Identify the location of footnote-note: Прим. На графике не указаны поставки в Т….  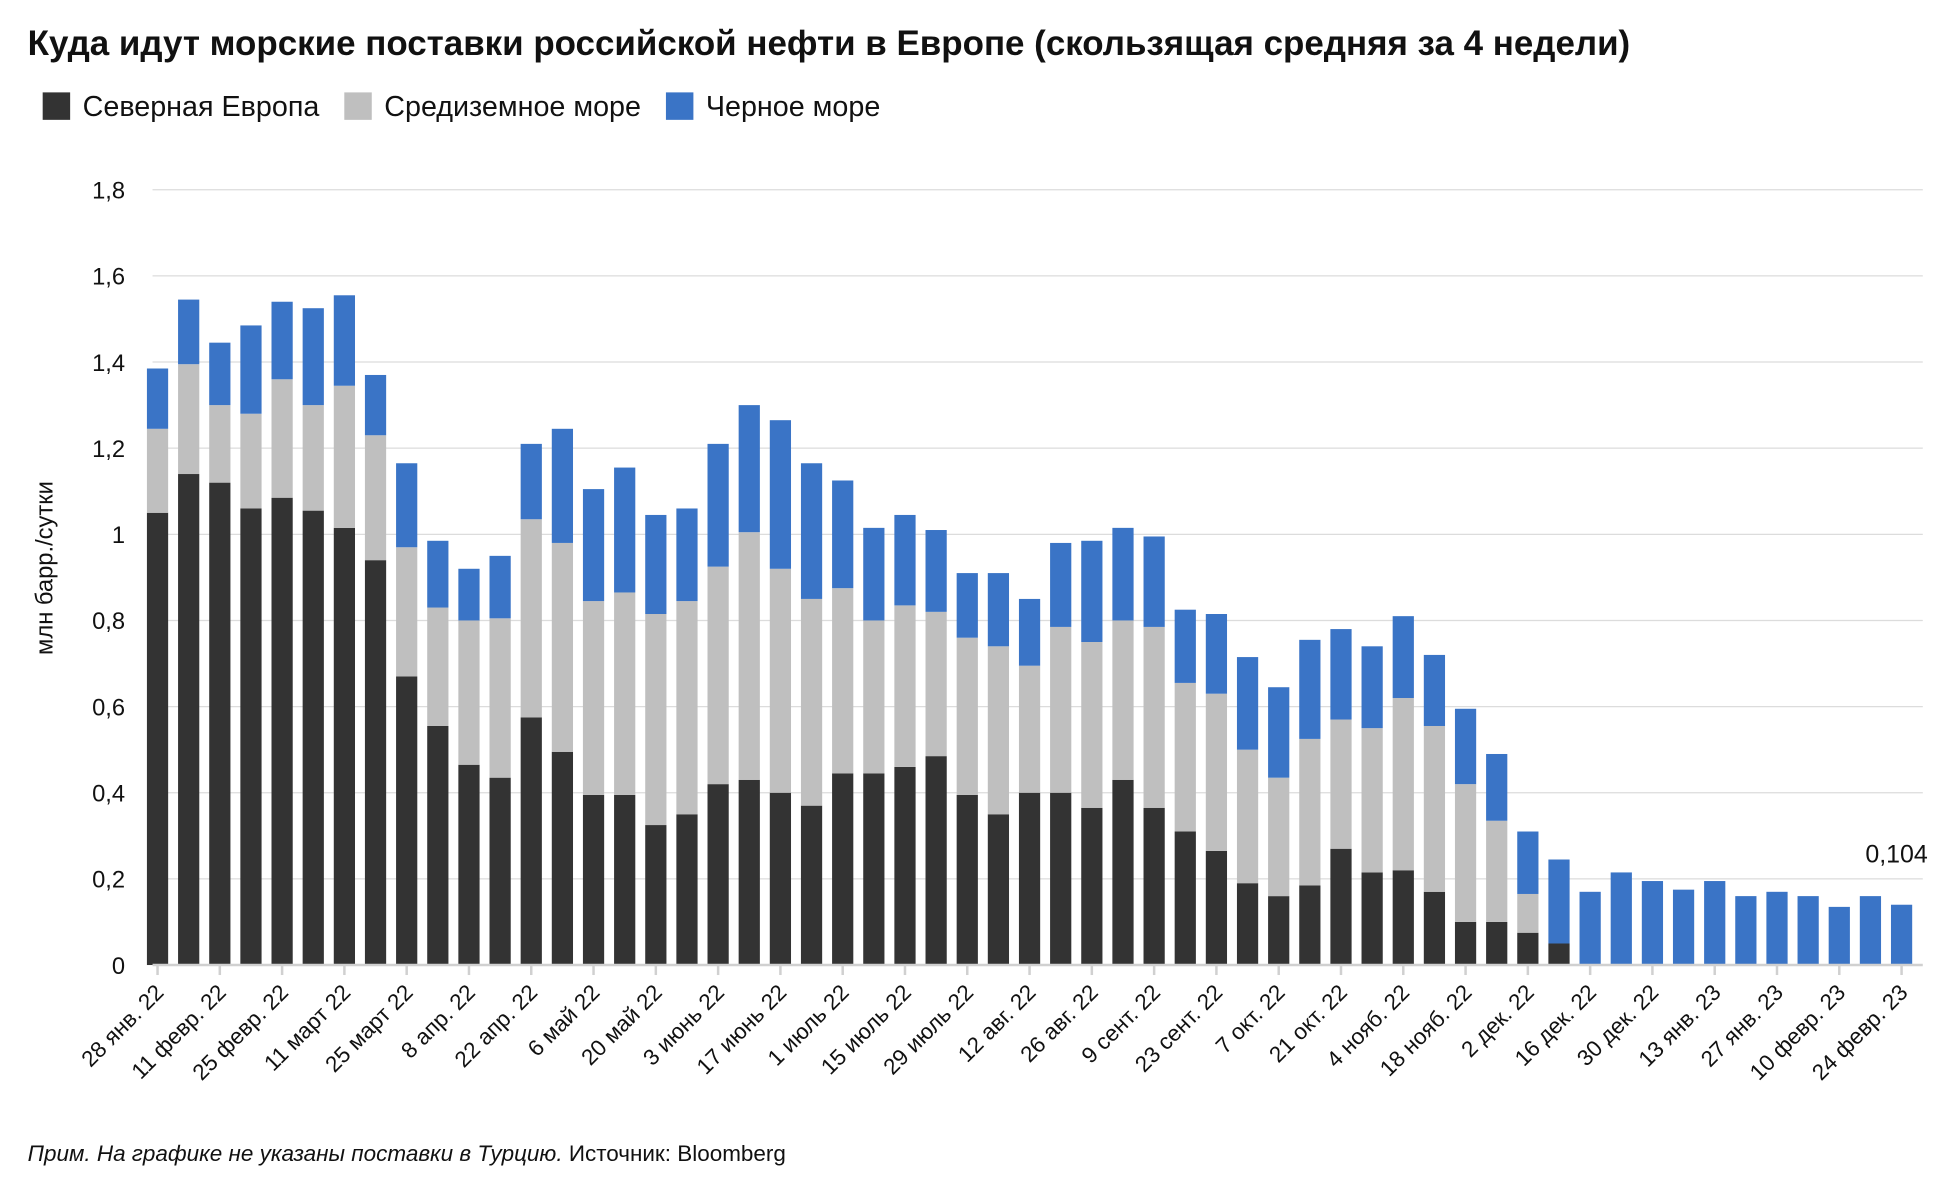
(295, 1153).